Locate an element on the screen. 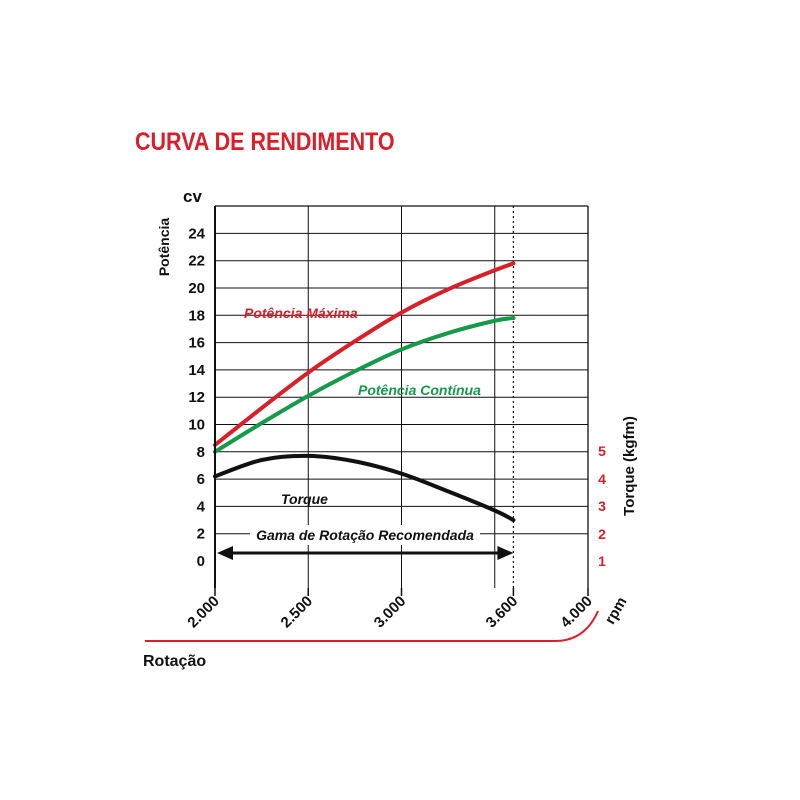 This screenshot has height=800, width=800. y-tick-label: 12 is located at coordinates (196, 397).